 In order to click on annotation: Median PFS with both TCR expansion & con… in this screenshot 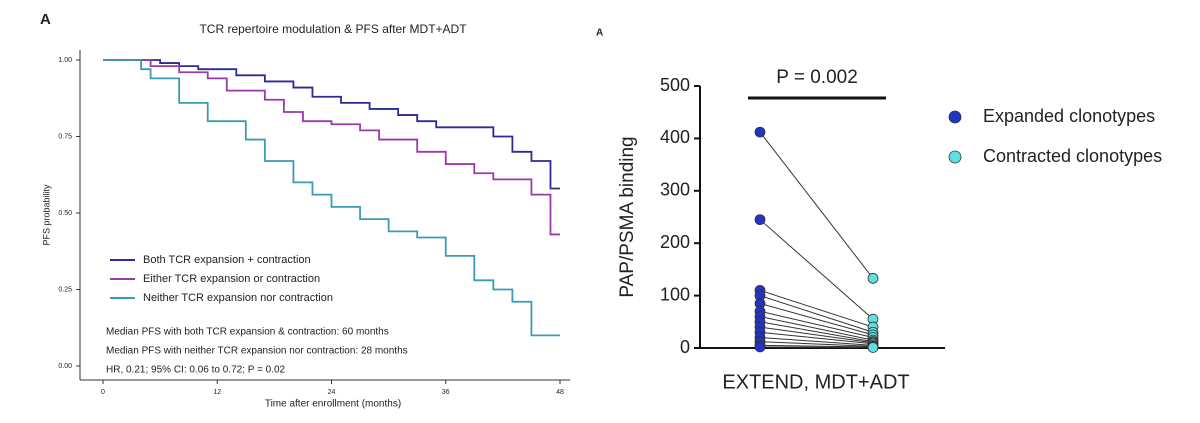, I will do `click(247, 332)`.